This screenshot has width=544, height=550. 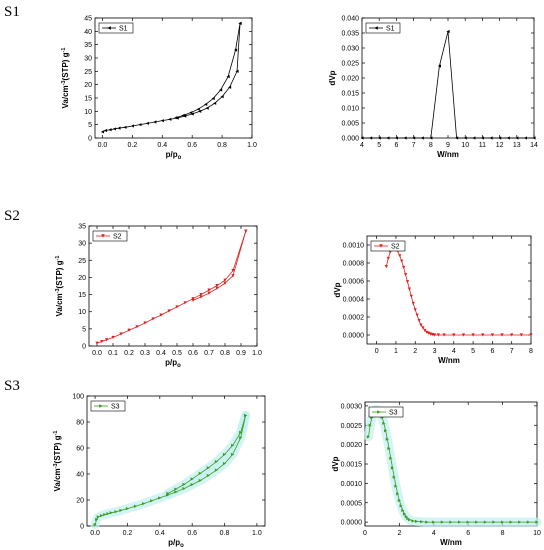 I want to click on y-tick-label: 0.025, so click(x=350, y=64).